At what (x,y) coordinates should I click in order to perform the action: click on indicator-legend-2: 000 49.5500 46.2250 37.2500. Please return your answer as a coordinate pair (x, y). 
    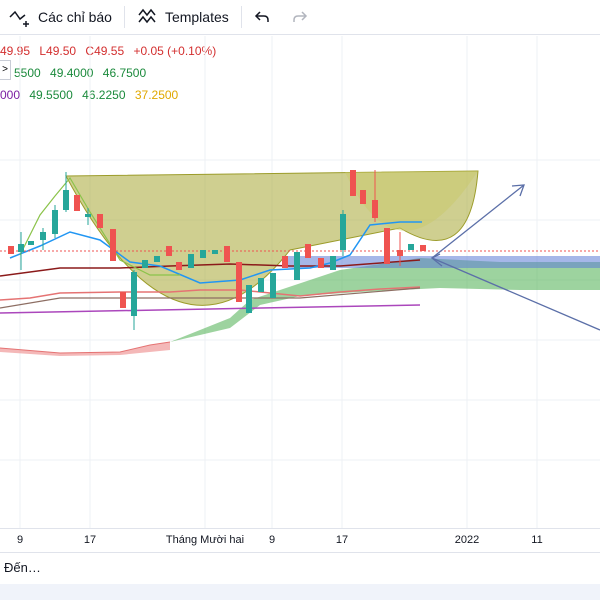
    Looking at the image, I should click on (92, 95).